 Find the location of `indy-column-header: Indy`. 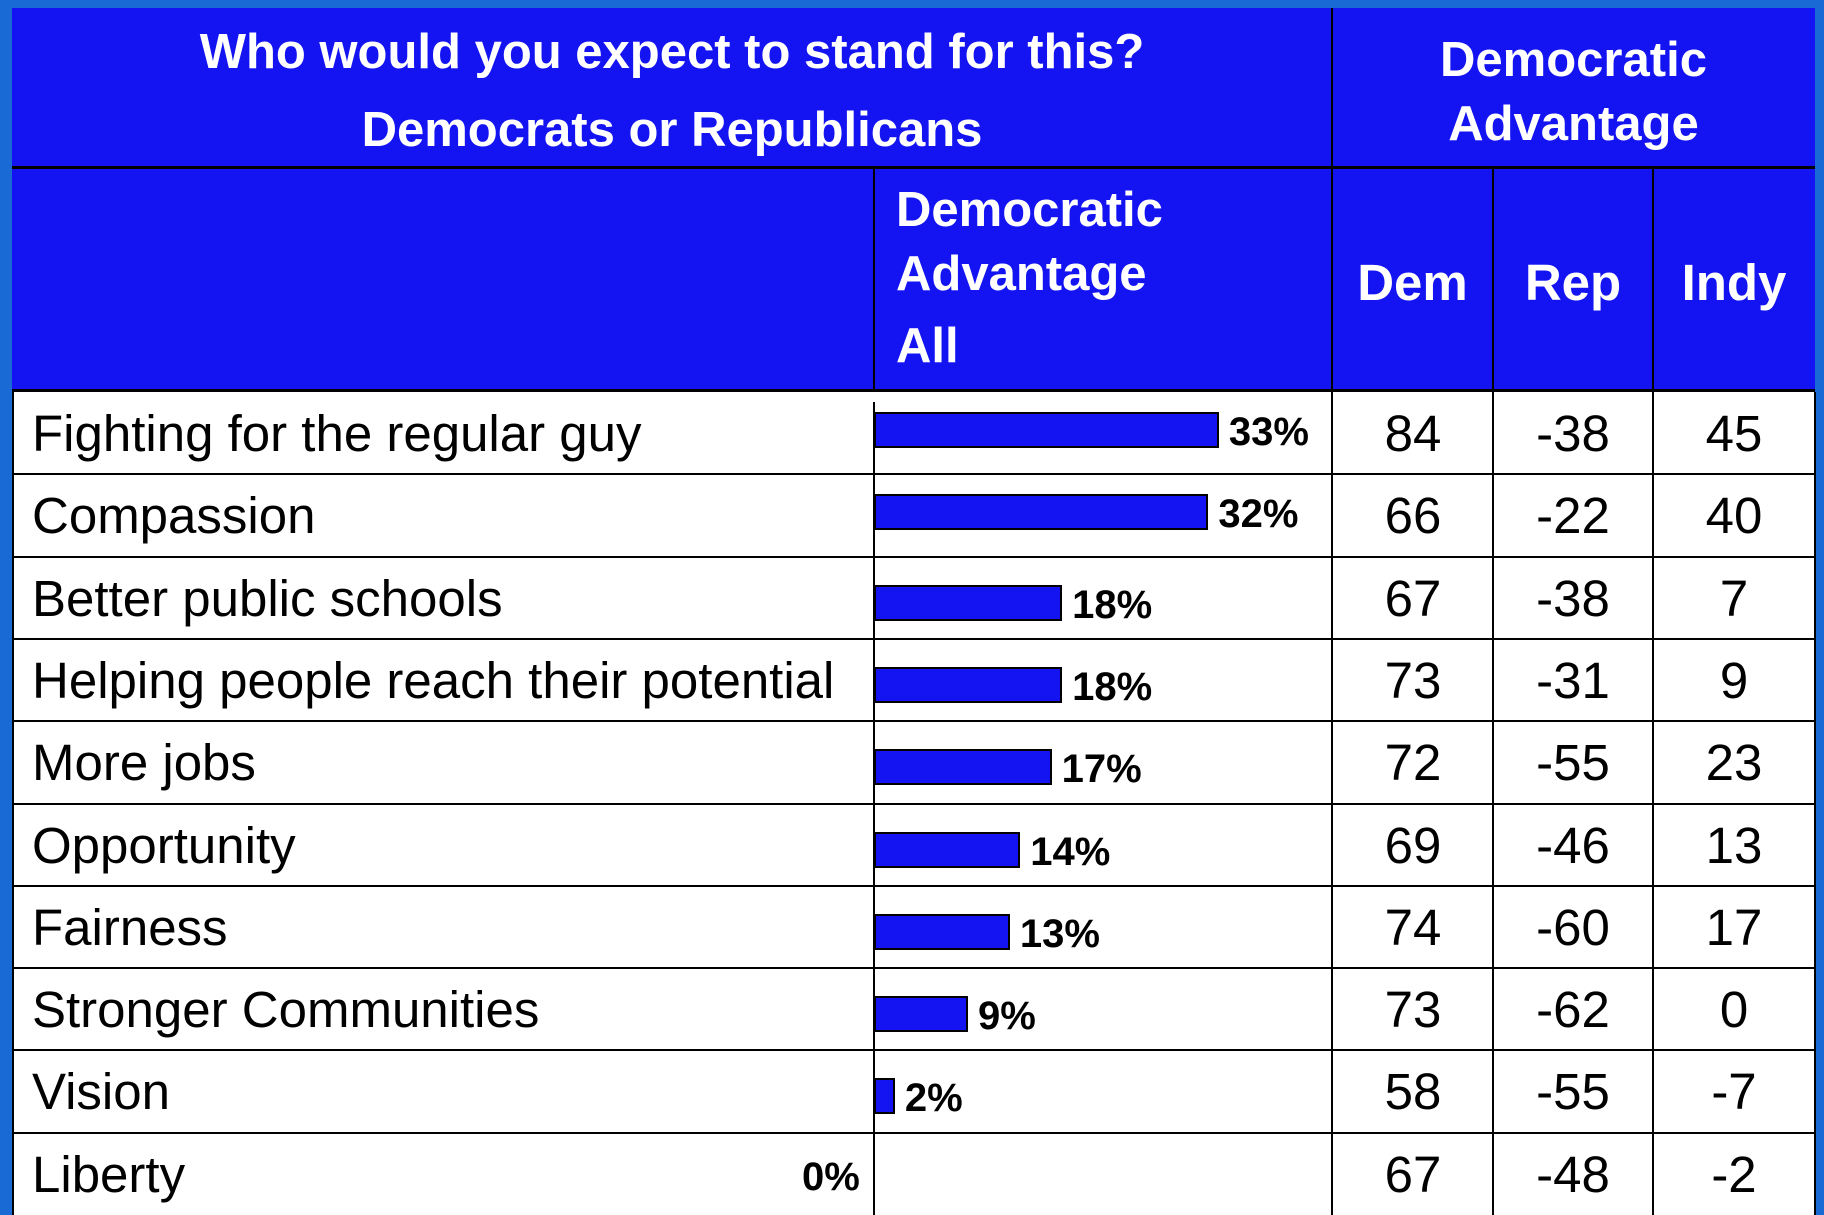

indy-column-header: Indy is located at coordinates (1734, 279).